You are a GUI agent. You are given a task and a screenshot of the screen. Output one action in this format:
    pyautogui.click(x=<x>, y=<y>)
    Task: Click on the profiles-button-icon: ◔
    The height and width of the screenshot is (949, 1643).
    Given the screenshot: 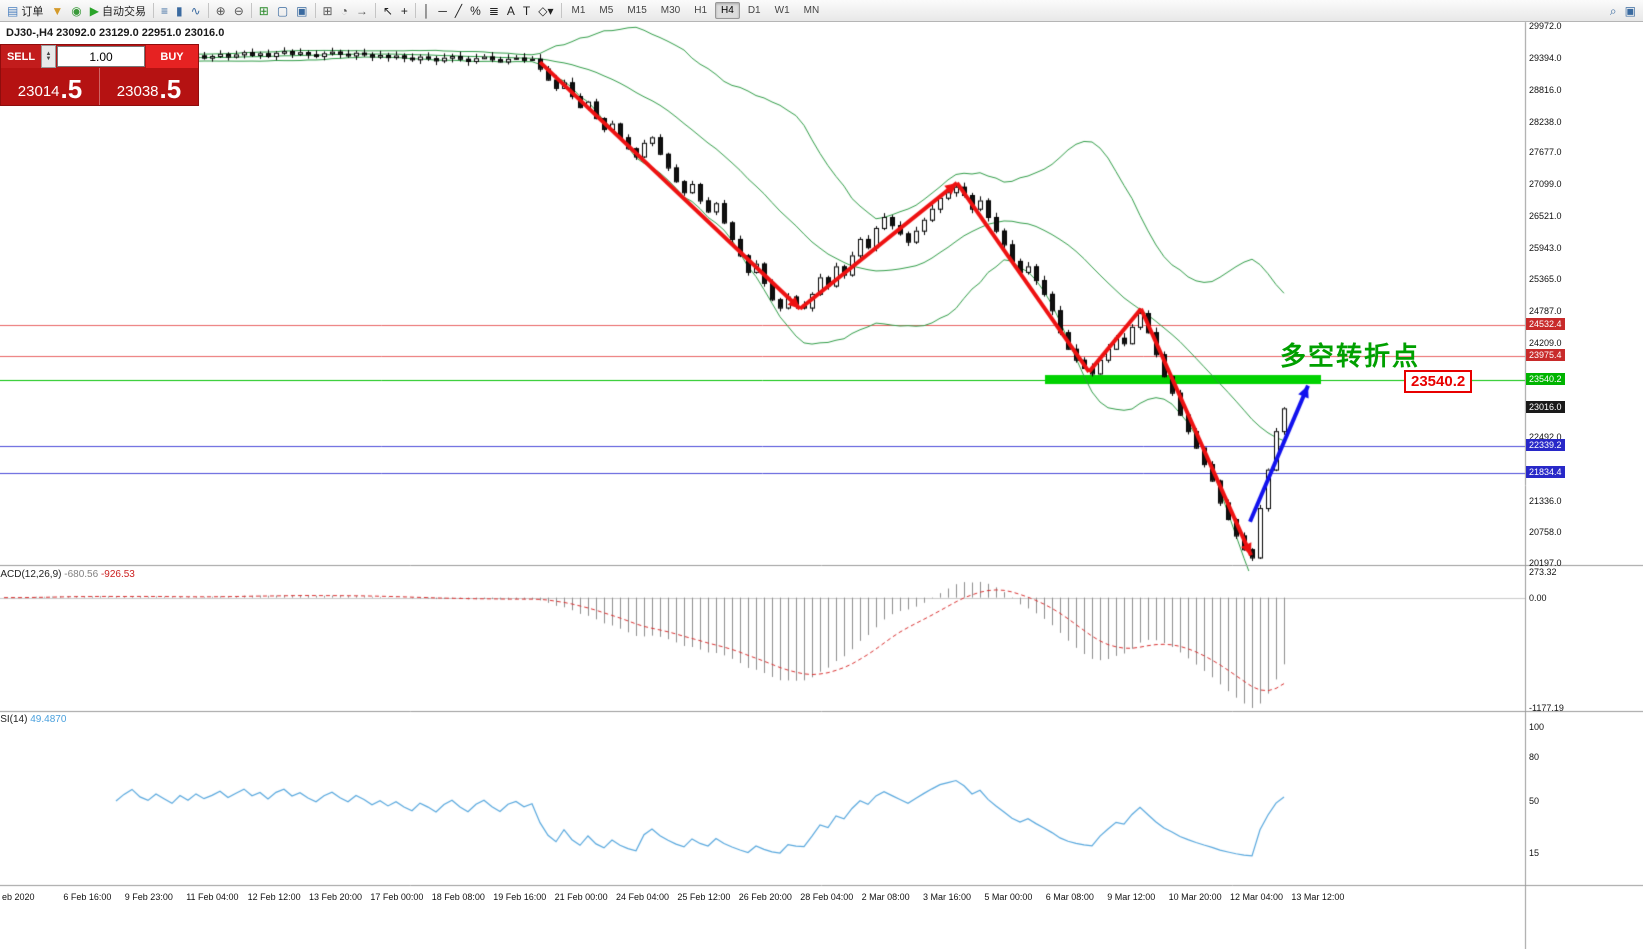 What is the action you would take?
    pyautogui.click(x=344, y=10)
    